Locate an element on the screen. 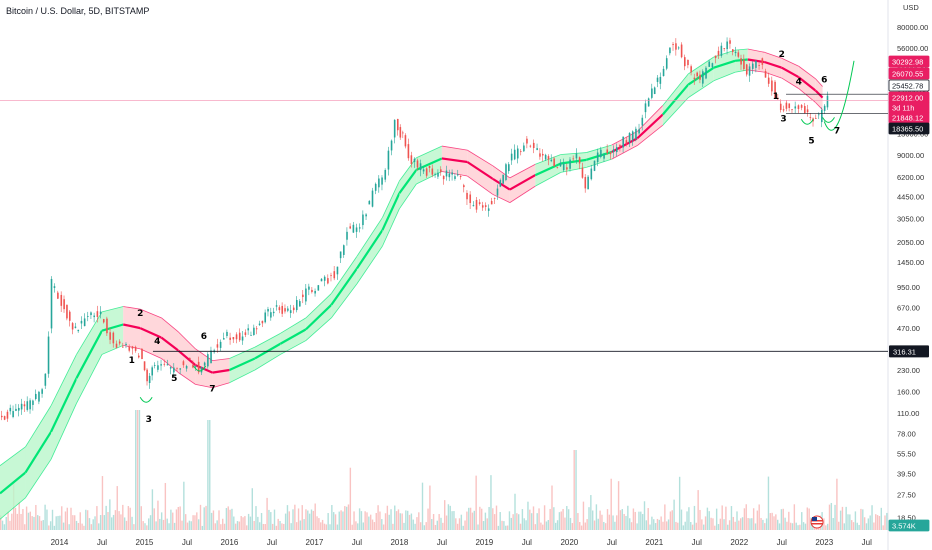  y-tick-label: 55.50 is located at coordinates (906, 453).